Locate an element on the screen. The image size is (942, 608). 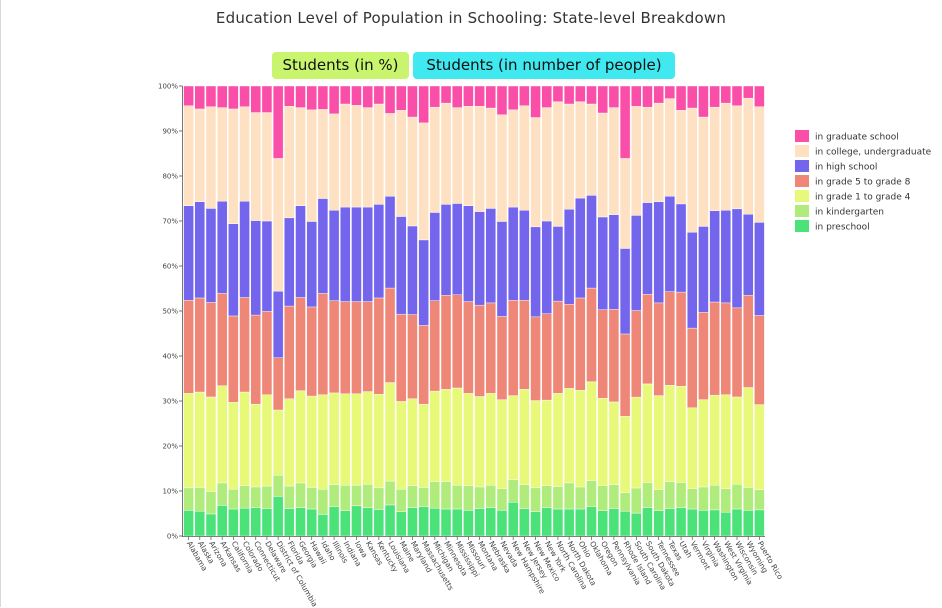
bar-hawaii-in-graduate-school is located at coordinates (311, 98).